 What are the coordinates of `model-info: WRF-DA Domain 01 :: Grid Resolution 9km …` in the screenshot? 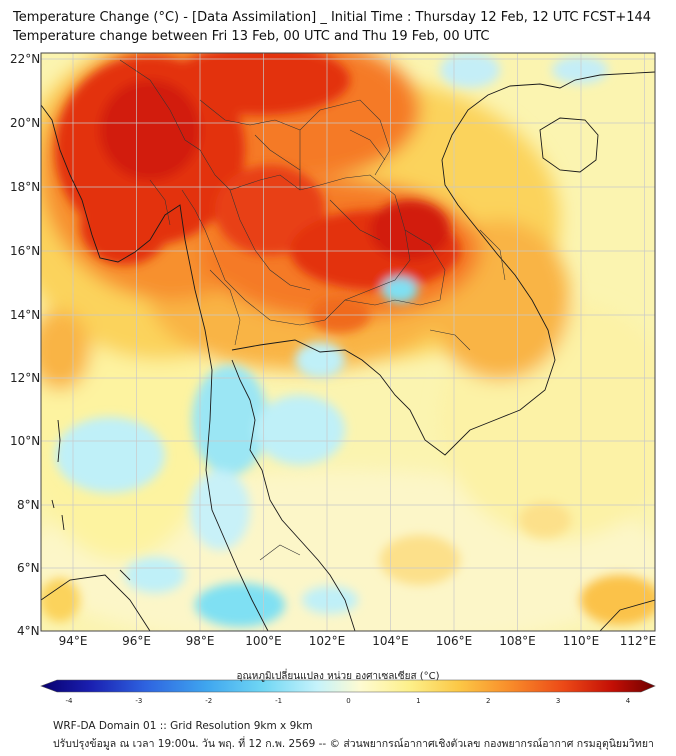 It's located at (183, 726).